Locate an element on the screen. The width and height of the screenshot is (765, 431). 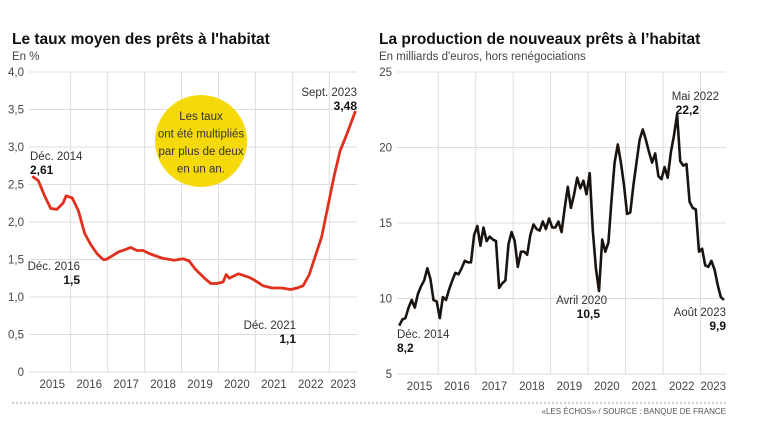
y-tick-label: 5 is located at coordinates (389, 375).